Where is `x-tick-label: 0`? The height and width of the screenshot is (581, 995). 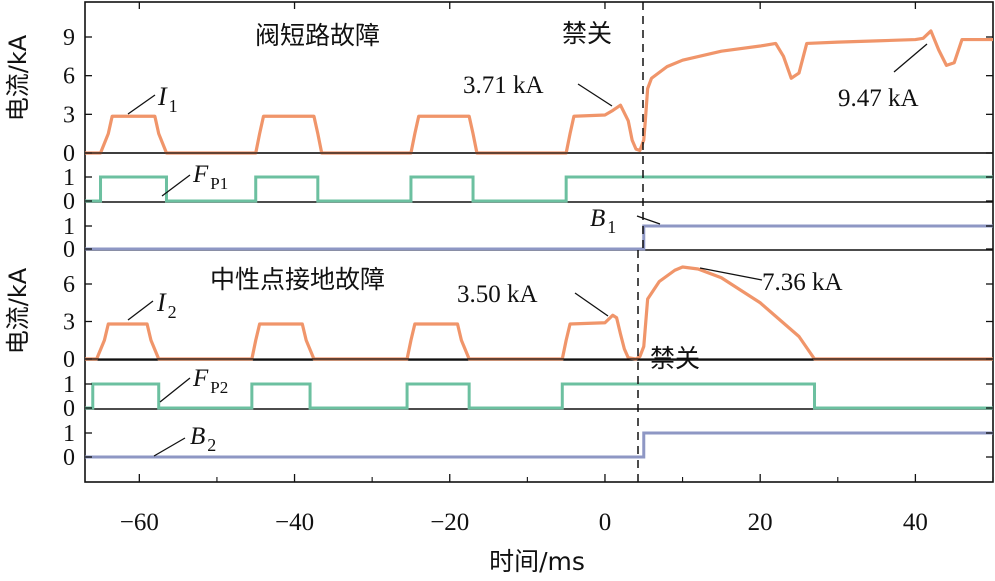
x-tick-label: 0 is located at coordinates (605, 522).